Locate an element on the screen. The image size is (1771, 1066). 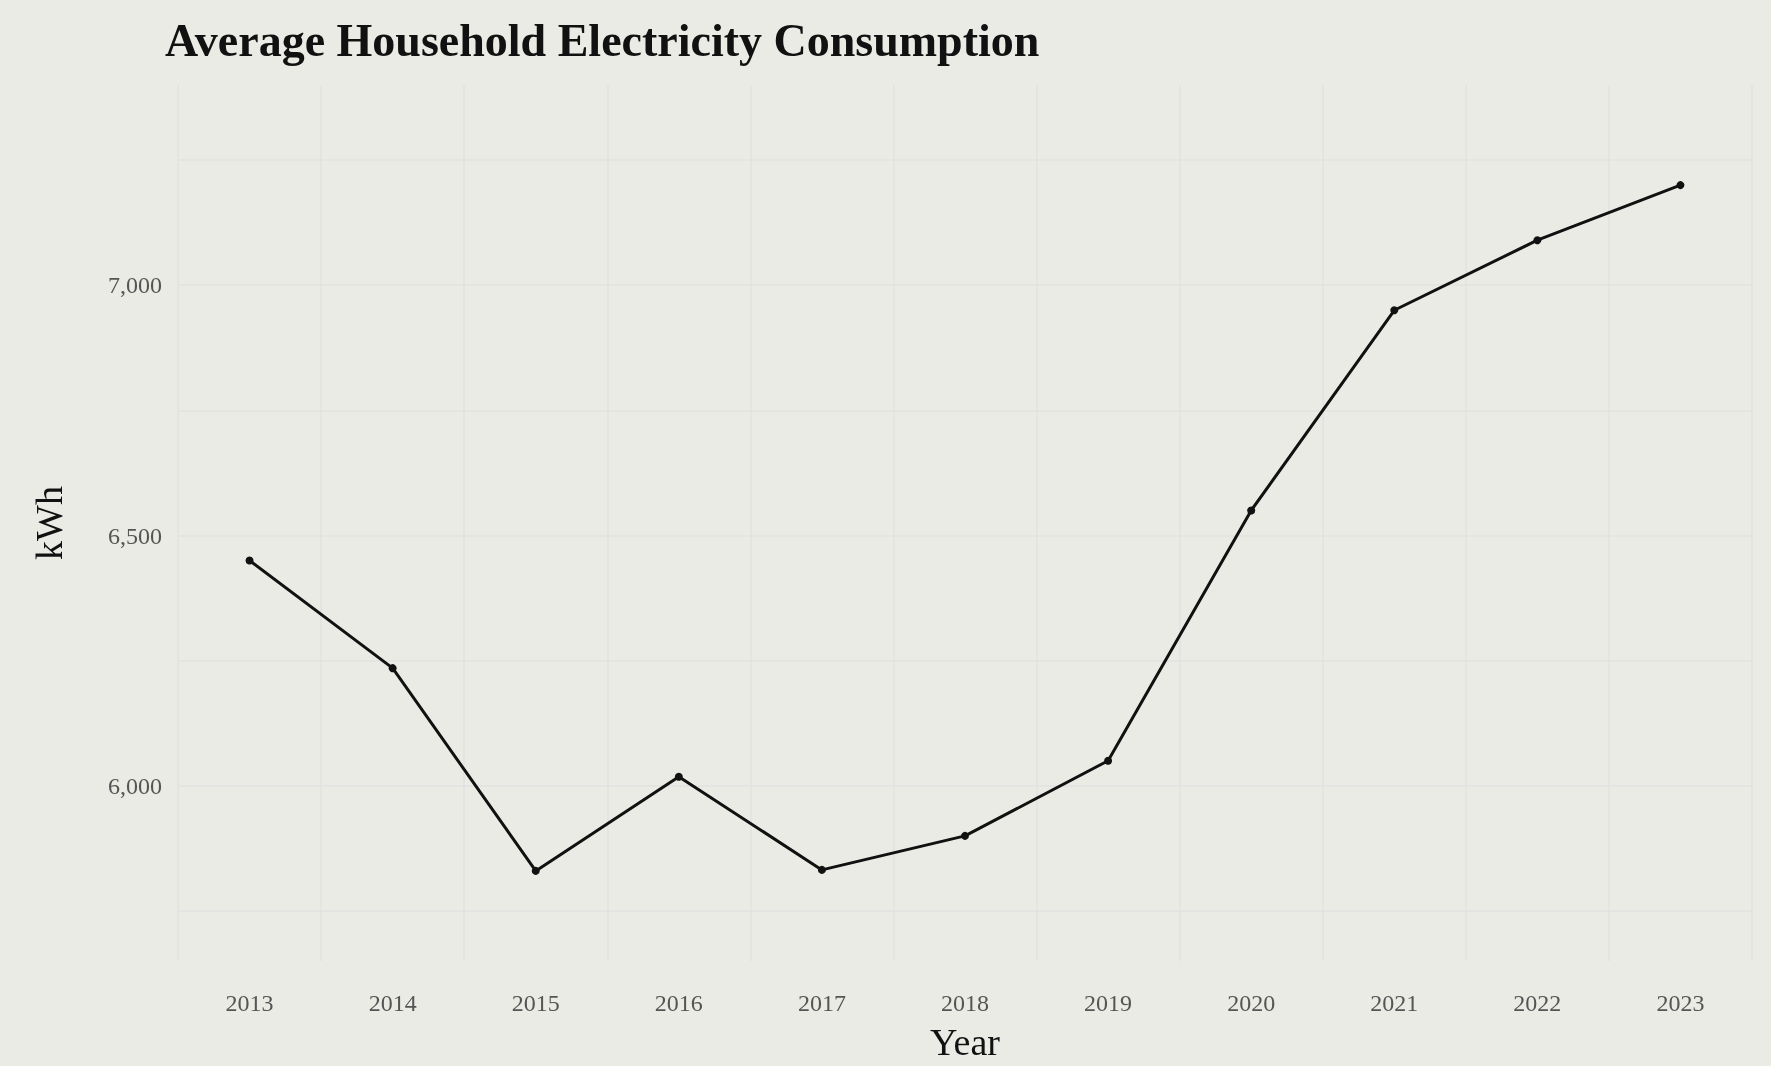
y-axis-title: kWh is located at coordinates (49, 523).